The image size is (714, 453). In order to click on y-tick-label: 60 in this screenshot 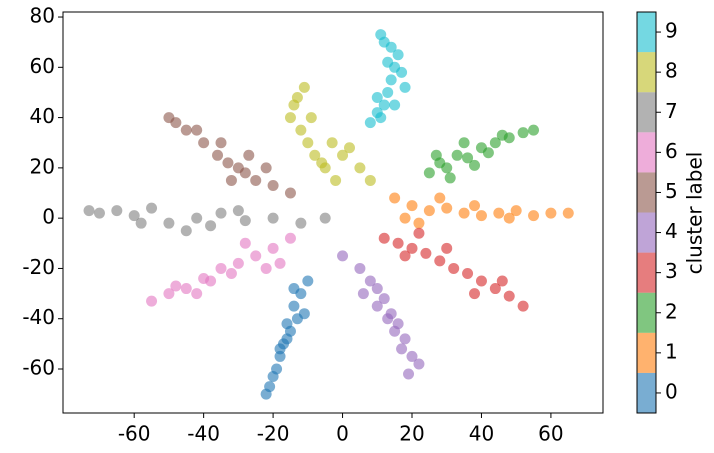, I will do `click(42, 66)`.